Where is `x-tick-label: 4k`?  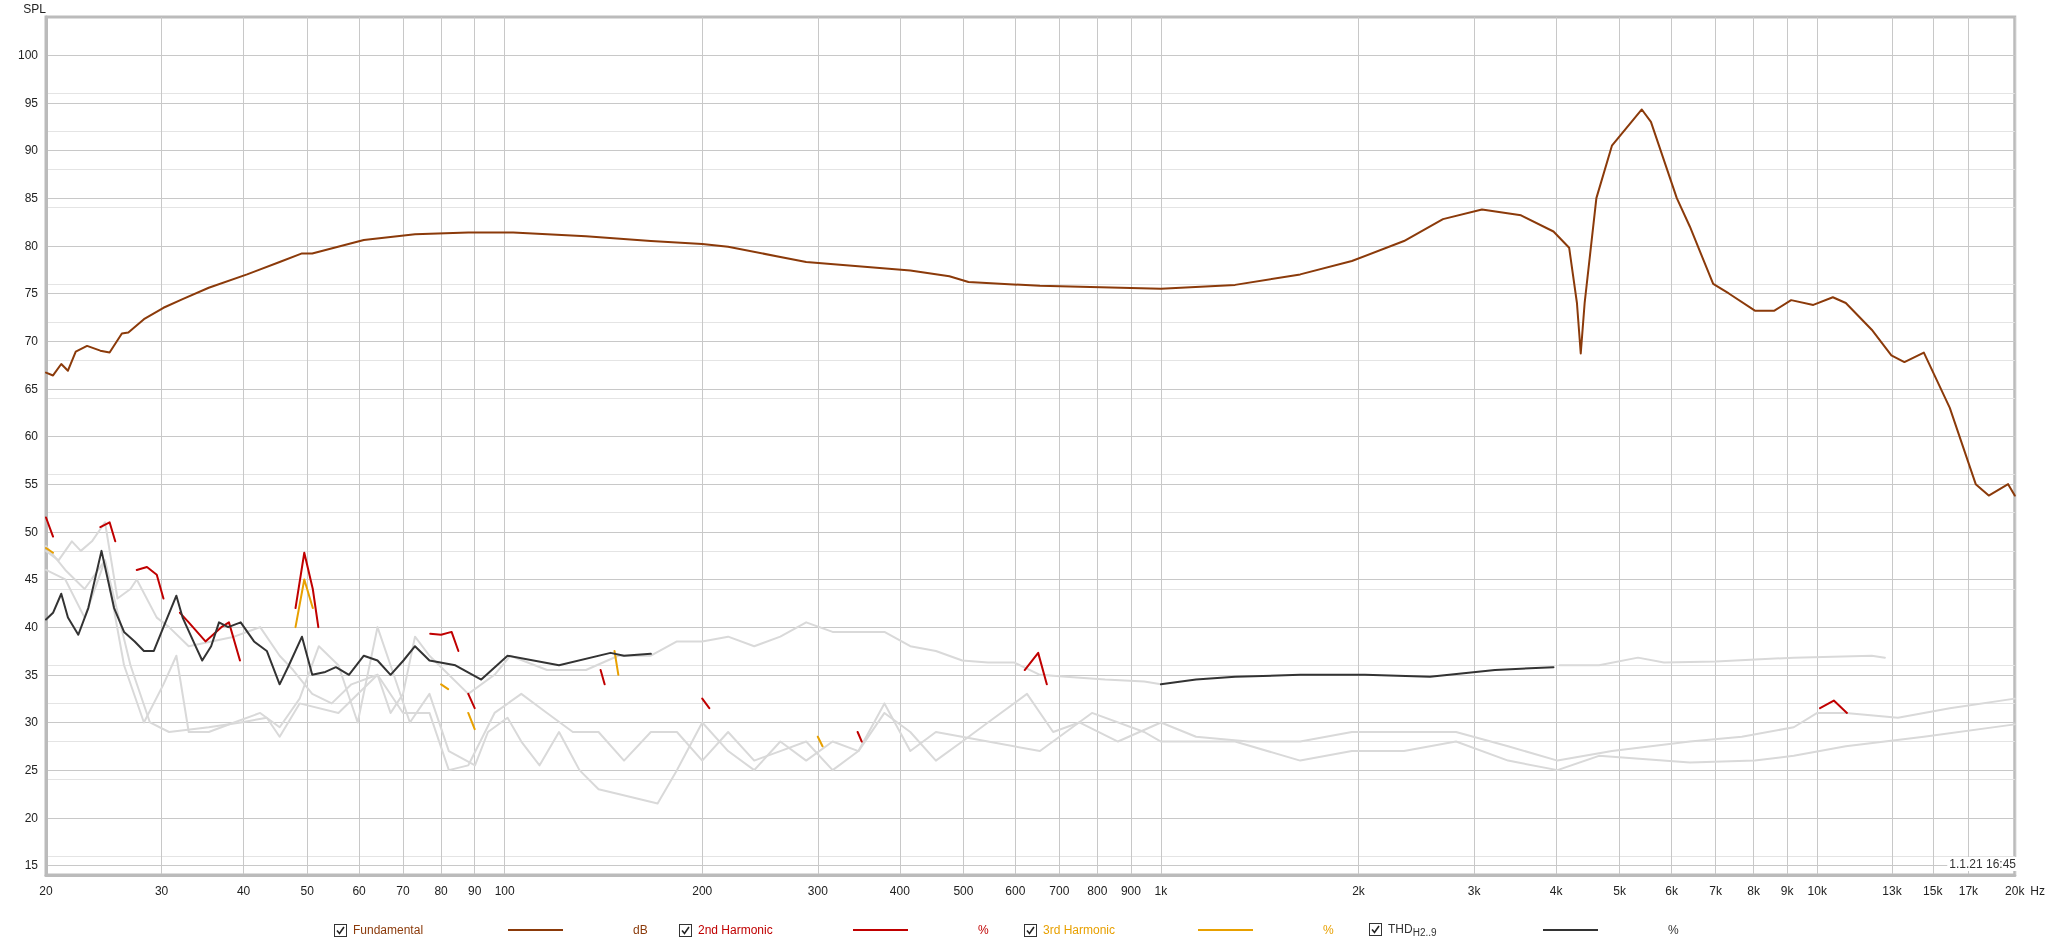
x-tick-label: 4k is located at coordinates (1556, 891).